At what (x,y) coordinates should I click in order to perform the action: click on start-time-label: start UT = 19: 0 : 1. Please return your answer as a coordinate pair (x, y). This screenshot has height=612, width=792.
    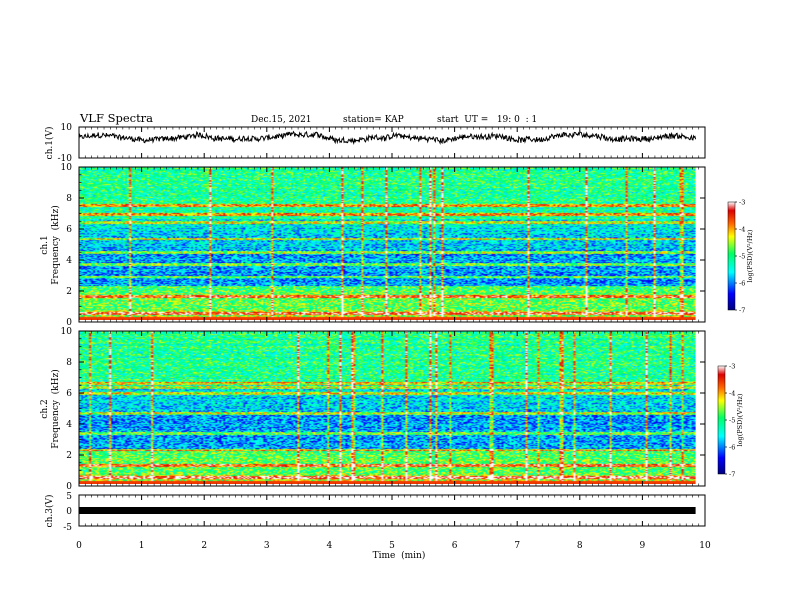
    Looking at the image, I should click on (487, 120).